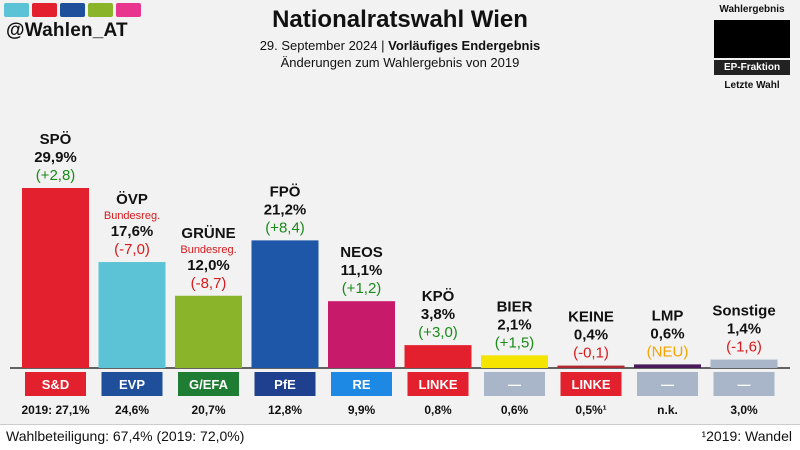 This screenshot has width=800, height=450. What do you see at coordinates (752, 67) in the screenshot?
I see `legend-ep-band: EP-Fraktion` at bounding box center [752, 67].